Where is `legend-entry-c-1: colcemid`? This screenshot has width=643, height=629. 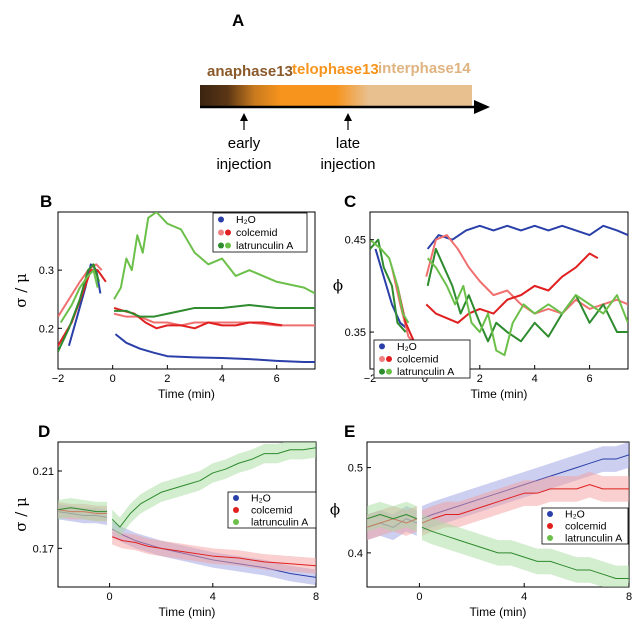
legend-entry-c-1: colcemid is located at coordinates (418, 360).